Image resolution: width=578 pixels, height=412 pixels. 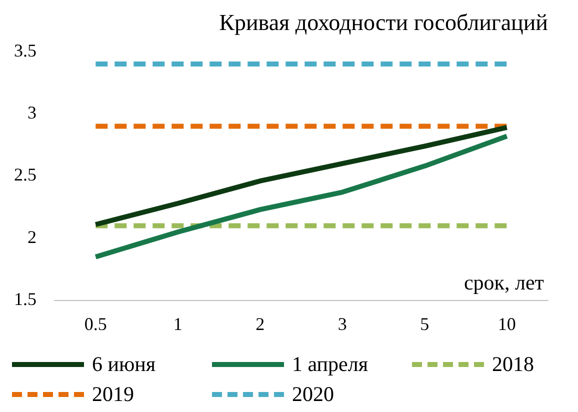 What do you see at coordinates (313, 394) in the screenshot?
I see `legend-label: 2020` at bounding box center [313, 394].